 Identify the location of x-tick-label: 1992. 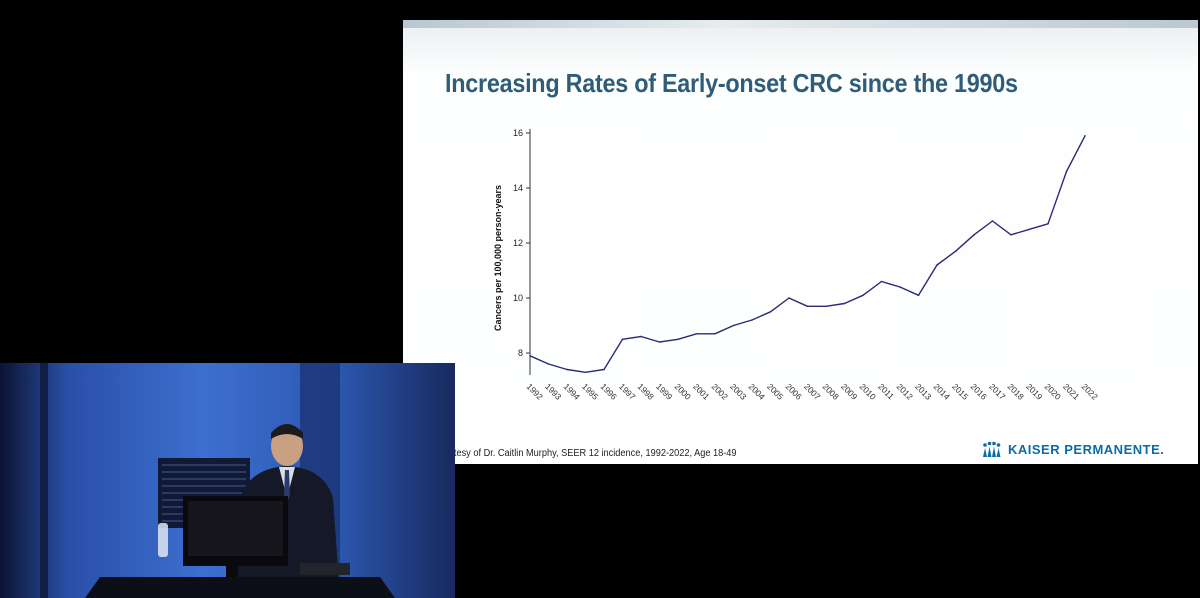
(535, 391).